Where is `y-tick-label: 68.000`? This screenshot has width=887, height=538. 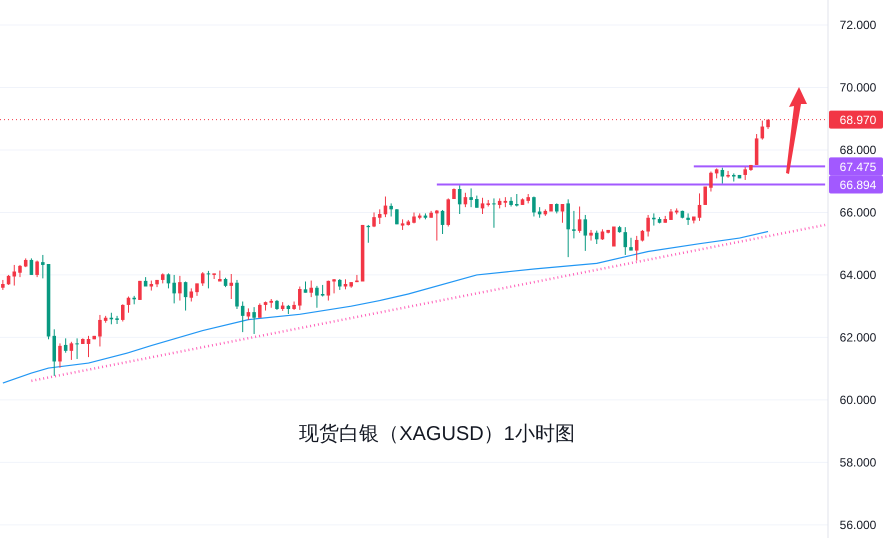
y-tick-label: 68.000 is located at coordinates (858, 149).